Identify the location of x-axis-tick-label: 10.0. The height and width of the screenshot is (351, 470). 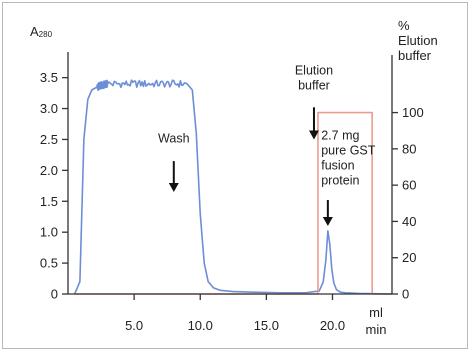
(200, 325).